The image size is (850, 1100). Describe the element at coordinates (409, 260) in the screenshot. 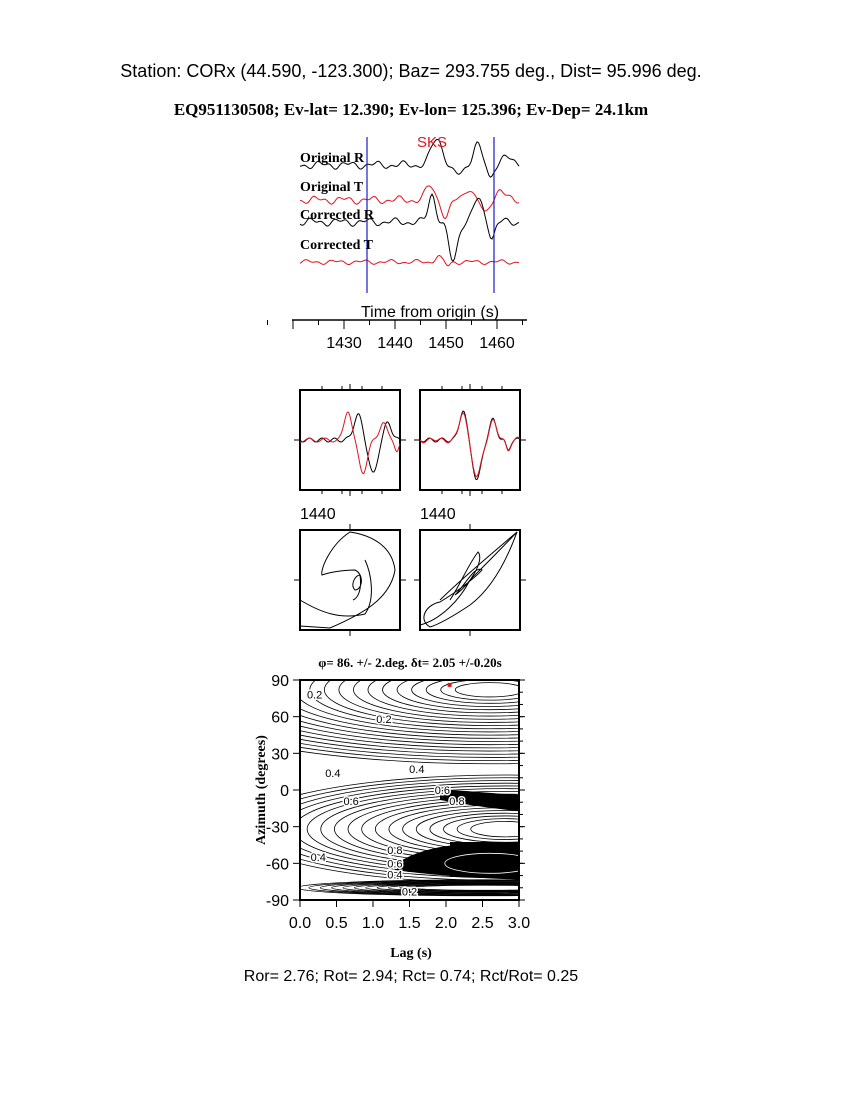

I see `trace-corrected-t` at that location.